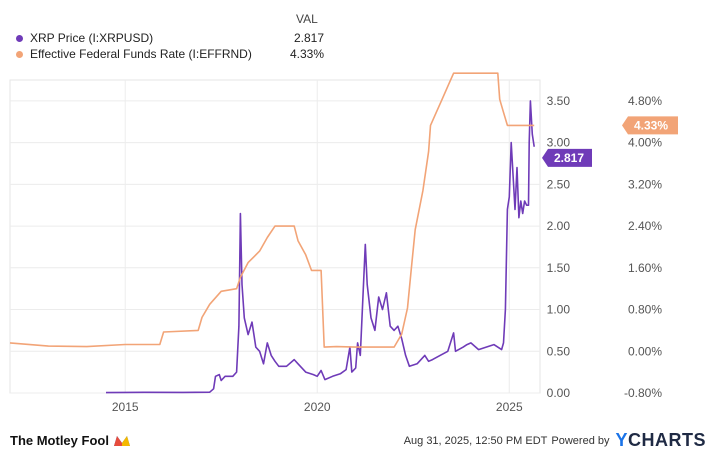 The image size is (720, 456). I want to click on powered-by-label: Powered by, so click(580, 440).